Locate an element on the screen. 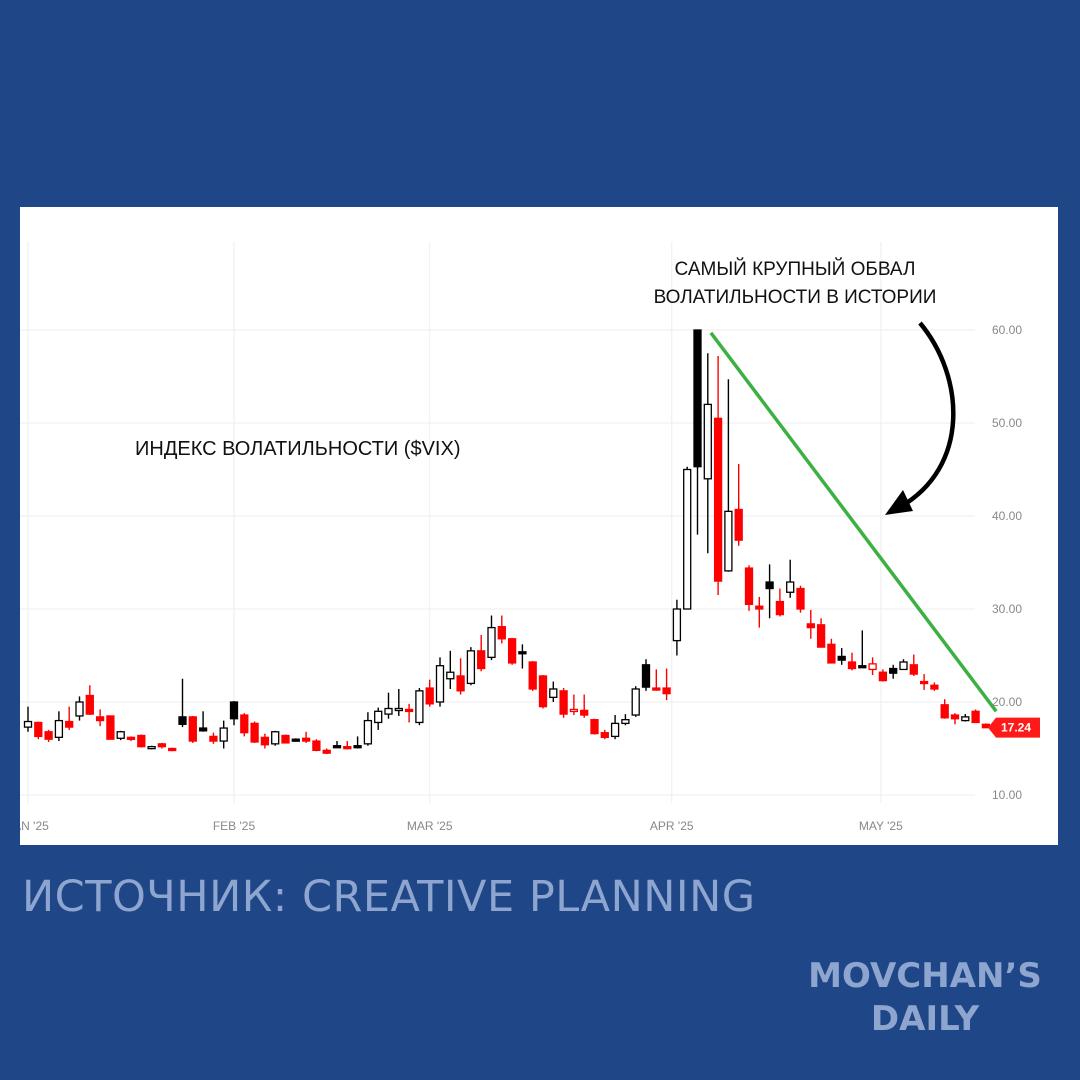 The height and width of the screenshot is (1080, 1080). annotation-line-2: ВОЛАТИЛЬНОСТИ В ИСТОРИИ is located at coordinates (795, 297).